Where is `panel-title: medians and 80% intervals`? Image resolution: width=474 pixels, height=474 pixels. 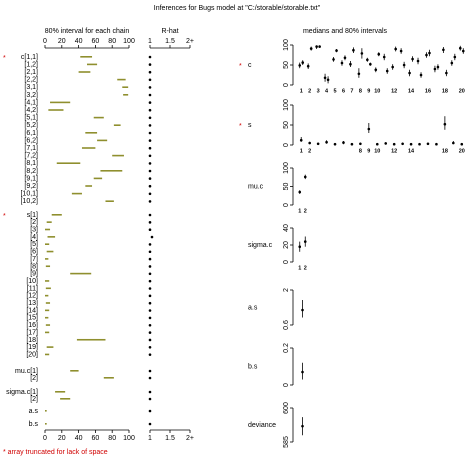 panel-title: medians and 80% intervals is located at coordinates (345, 31).